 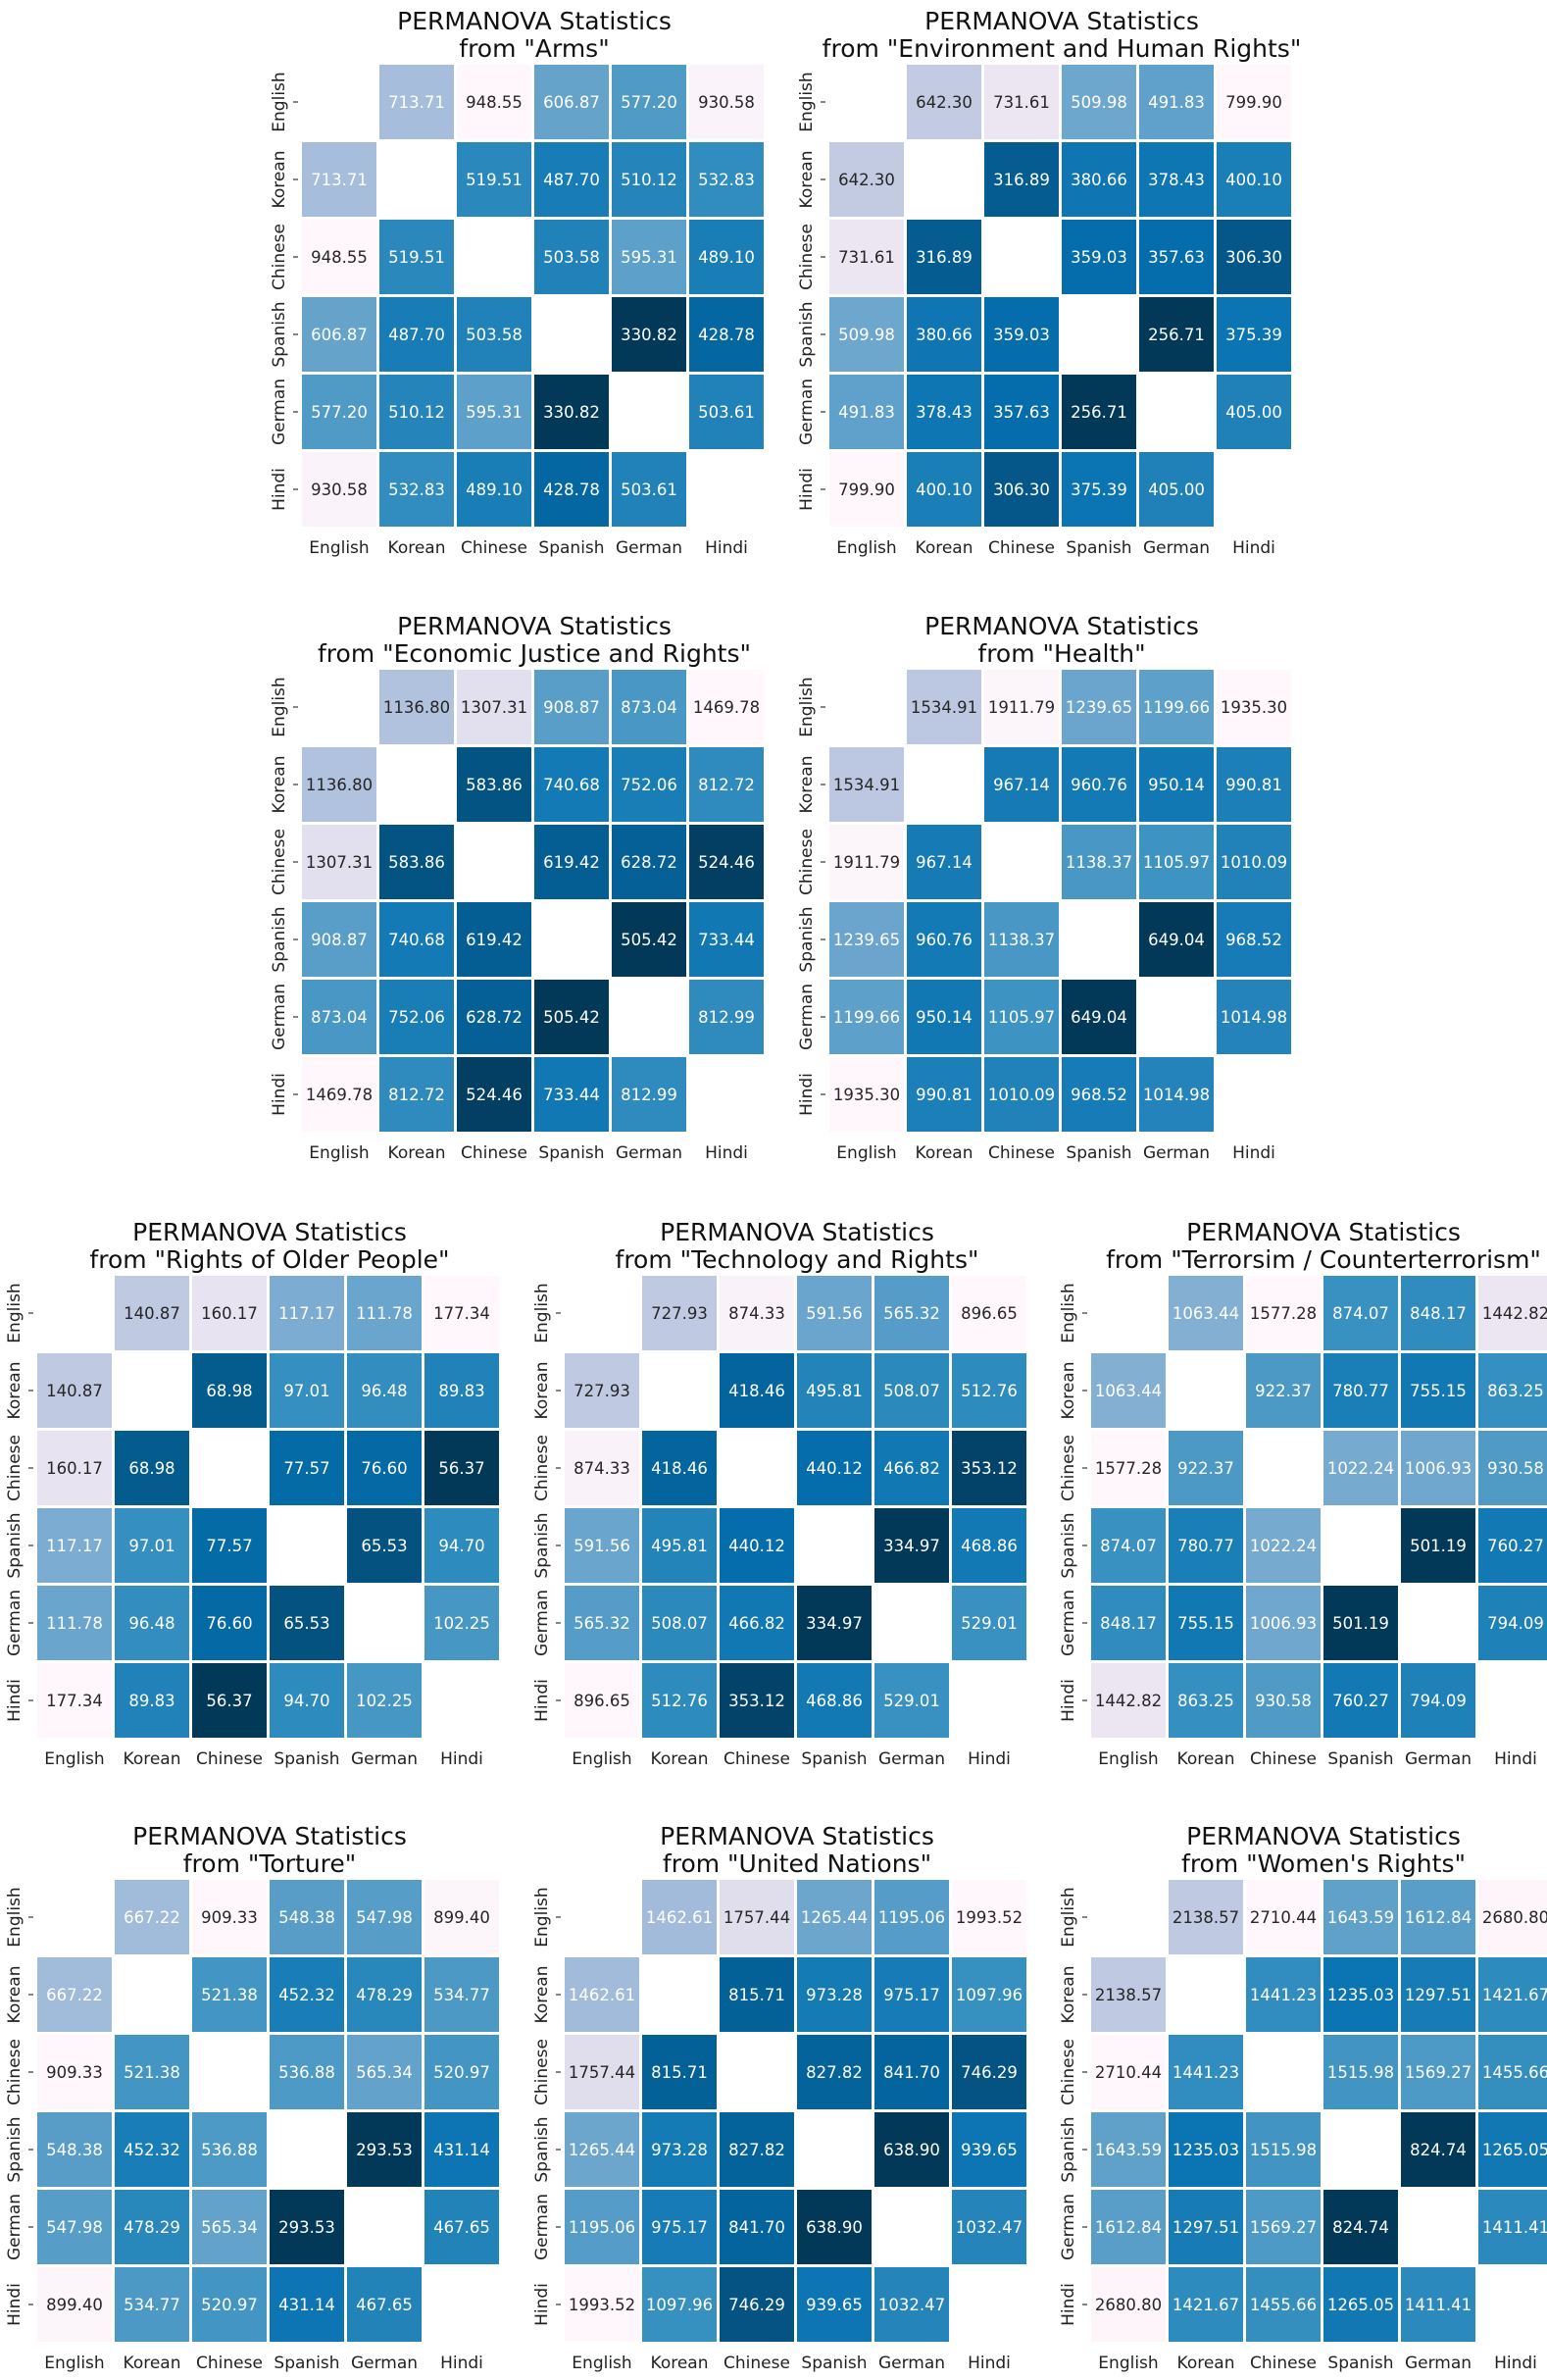 I want to click on heatmap-cell-value: 359.03, so click(x=1099, y=257).